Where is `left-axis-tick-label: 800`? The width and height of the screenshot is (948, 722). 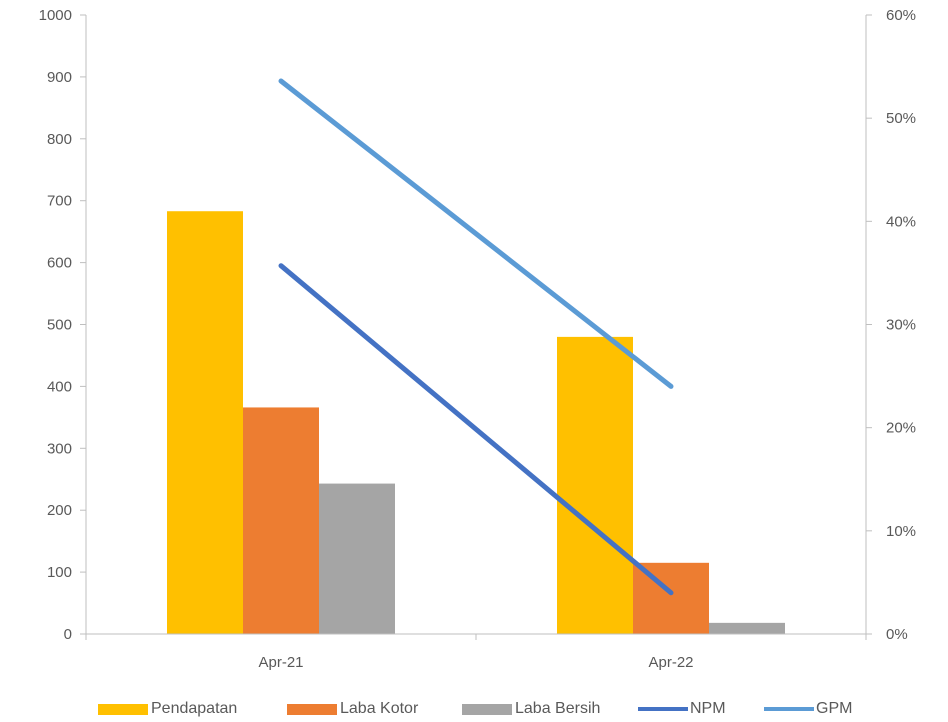
left-axis-tick-label: 800 is located at coordinates (59, 139).